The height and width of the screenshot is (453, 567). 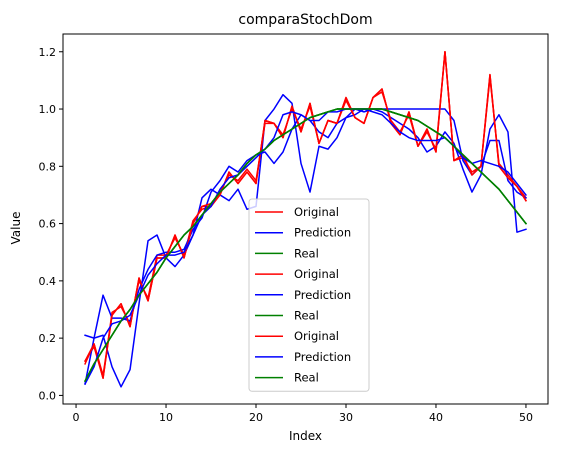 What do you see at coordinates (48, 224) in the screenshot?
I see `y-tick-label: 0.6` at bounding box center [48, 224].